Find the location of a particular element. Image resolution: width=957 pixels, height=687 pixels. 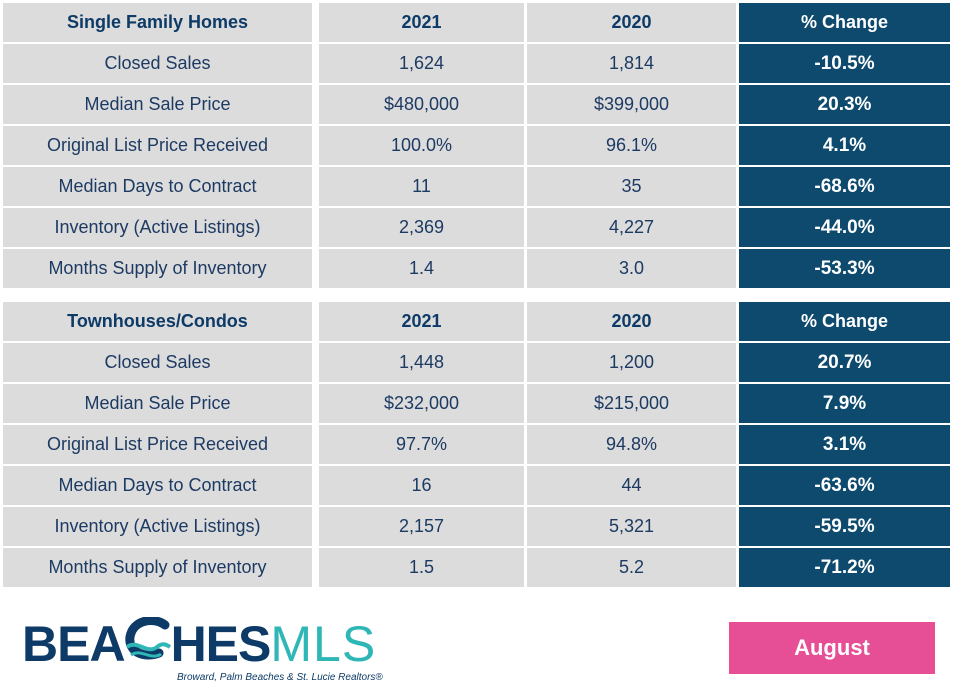

table-row: Median Days to Contract 16 44 -63.6% is located at coordinates (478, 485).